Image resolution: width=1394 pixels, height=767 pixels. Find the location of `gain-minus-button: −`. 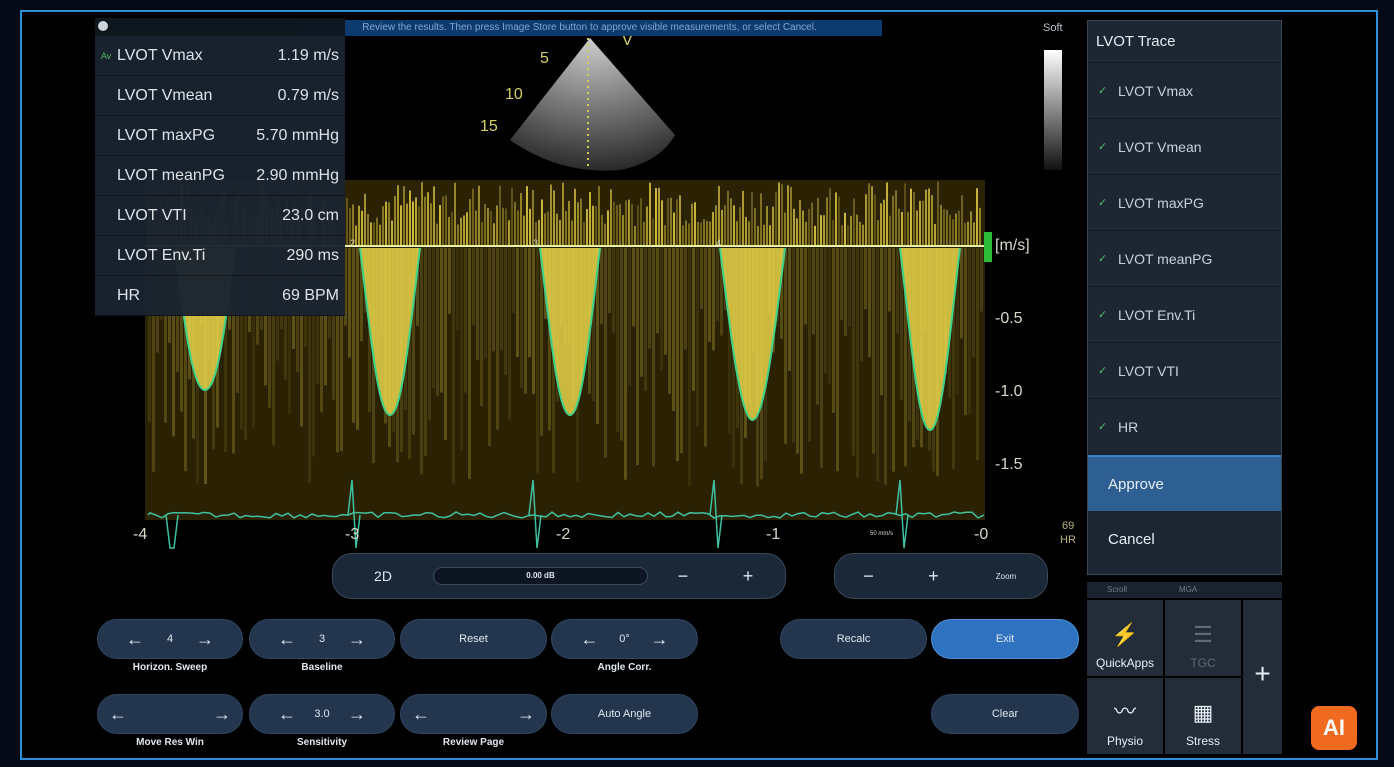

gain-minus-button: − is located at coordinates (683, 575).